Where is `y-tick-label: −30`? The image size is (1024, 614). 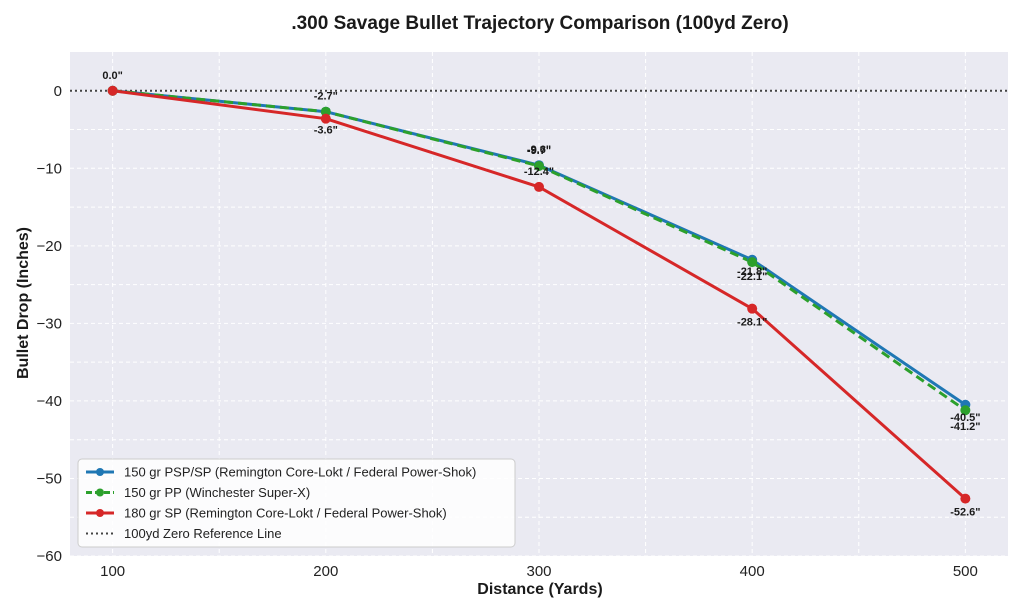
y-tick-label: −30 is located at coordinates (49, 323).